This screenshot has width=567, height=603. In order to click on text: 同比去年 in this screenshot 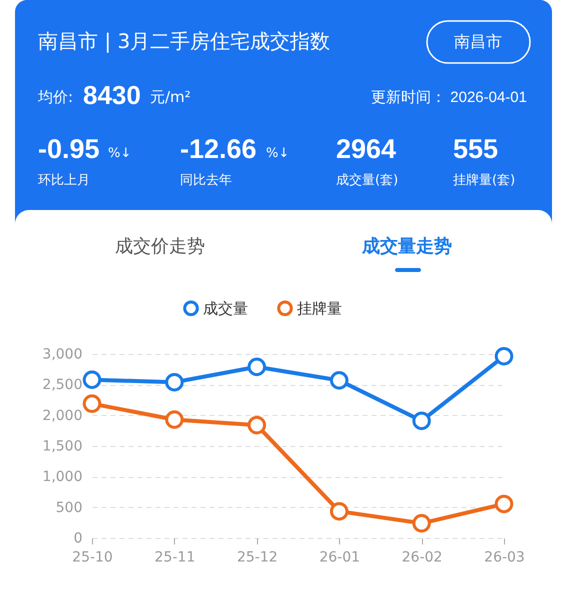, I will do `click(206, 180)`.